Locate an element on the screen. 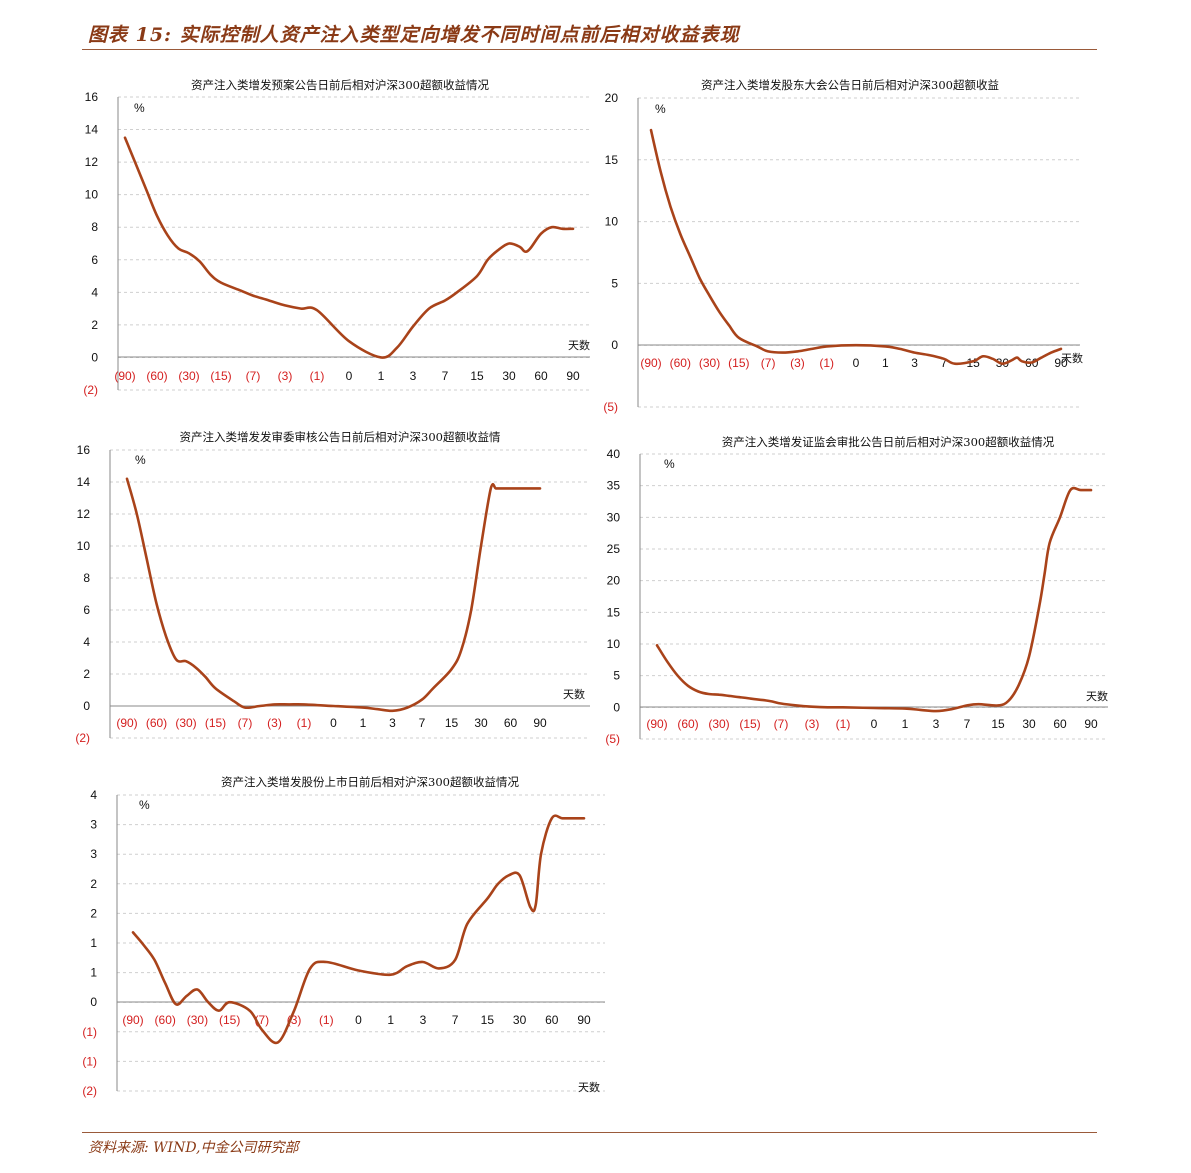  y-tick-label: 20 is located at coordinates (612, 98).